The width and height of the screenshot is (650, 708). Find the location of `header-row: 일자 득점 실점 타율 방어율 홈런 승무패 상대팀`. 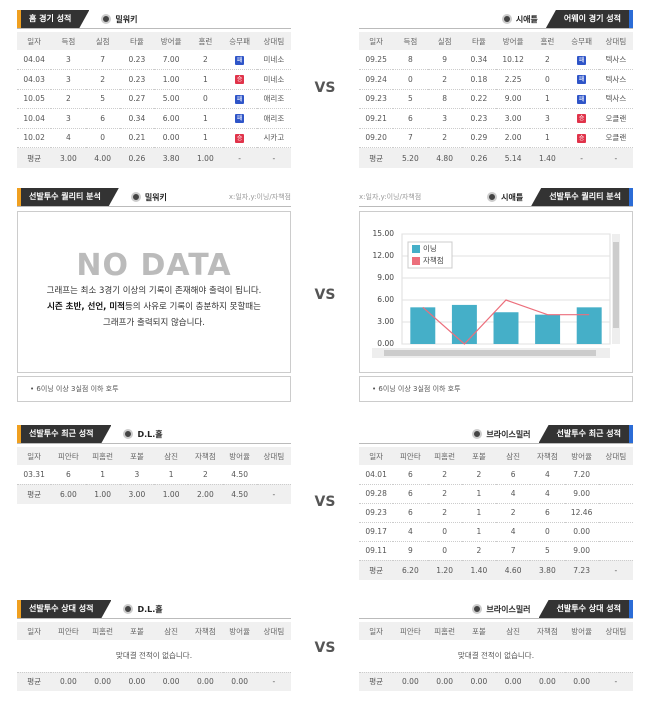

header-row: 일자 득점 실점 타율 방어율 홈런 승무패 상대팀 is located at coordinates (496, 41).